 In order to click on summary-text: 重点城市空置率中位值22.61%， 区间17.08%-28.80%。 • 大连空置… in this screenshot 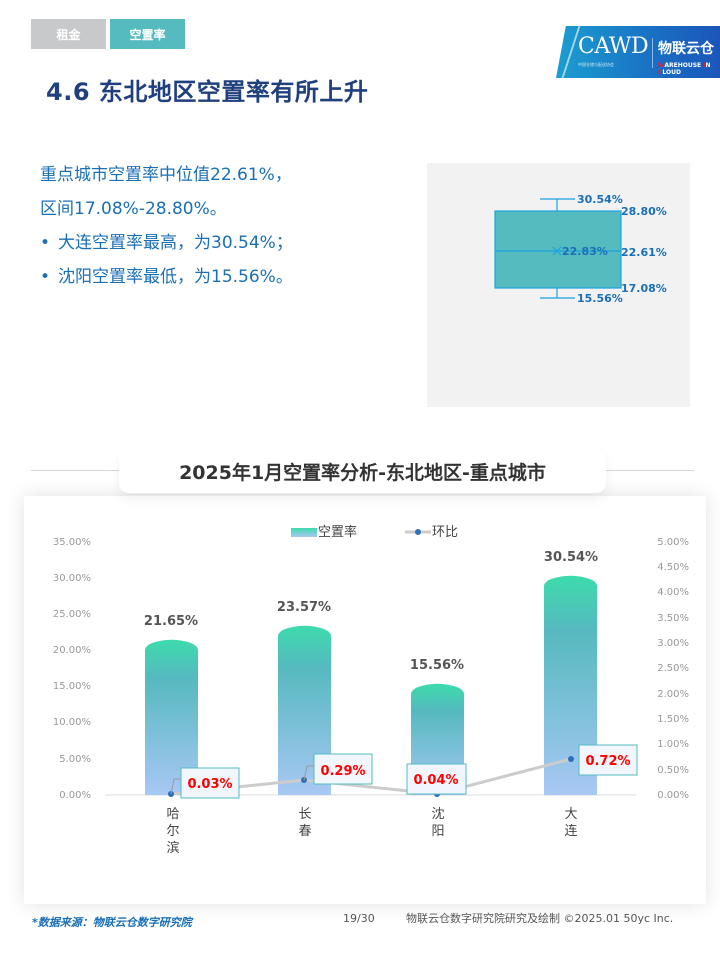, I will do `click(166, 226)`.